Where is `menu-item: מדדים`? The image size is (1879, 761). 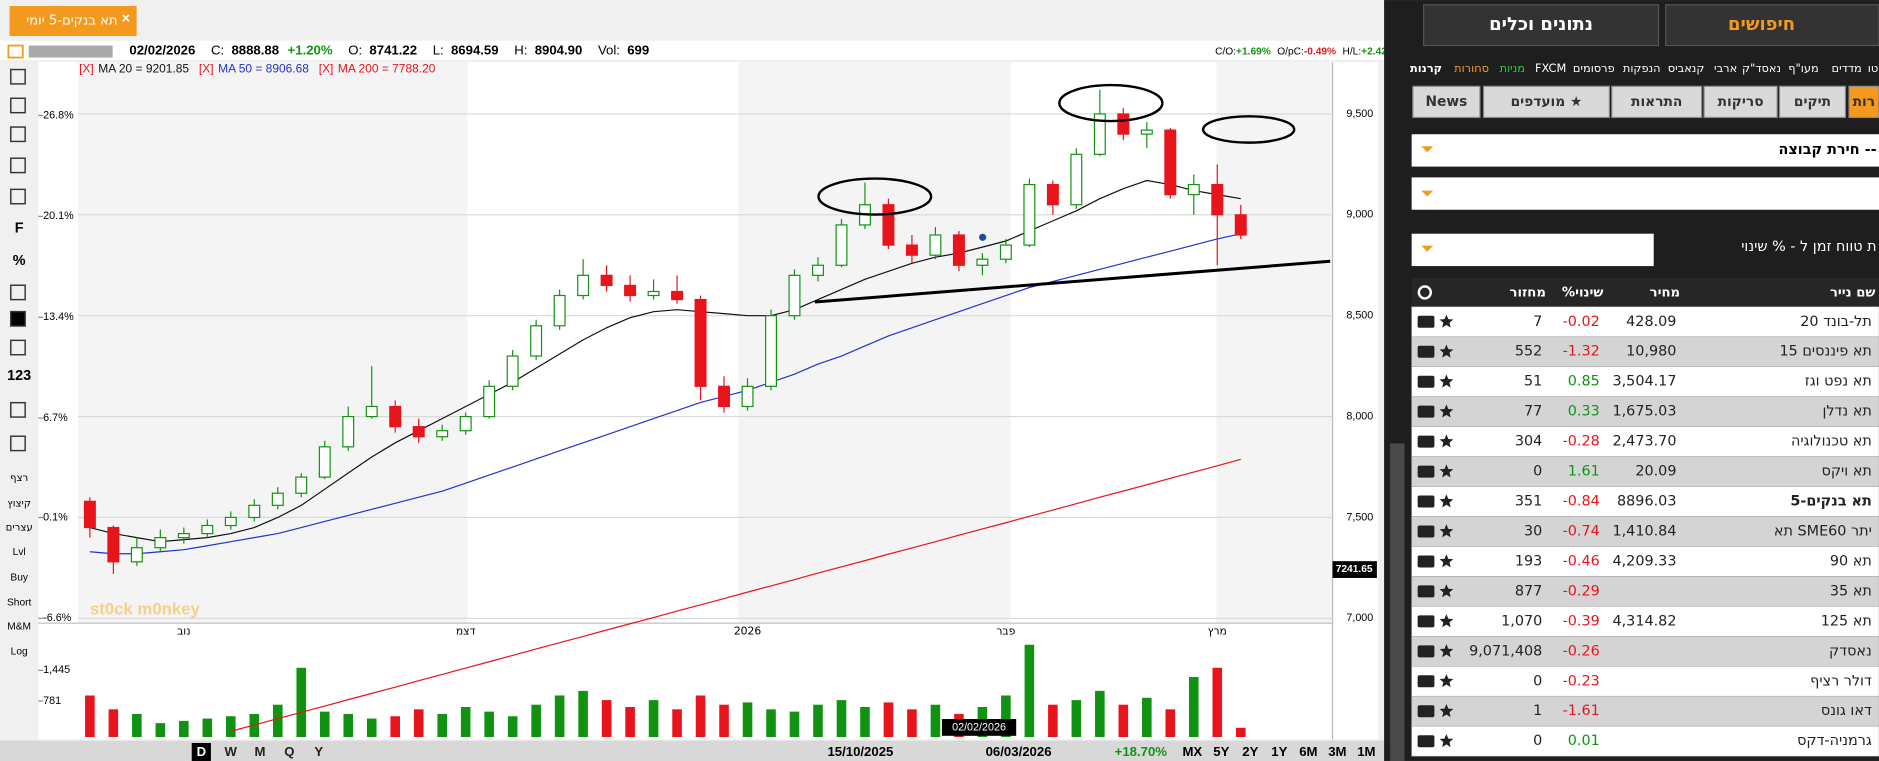 menu-item: מדדים is located at coordinates (1847, 68).